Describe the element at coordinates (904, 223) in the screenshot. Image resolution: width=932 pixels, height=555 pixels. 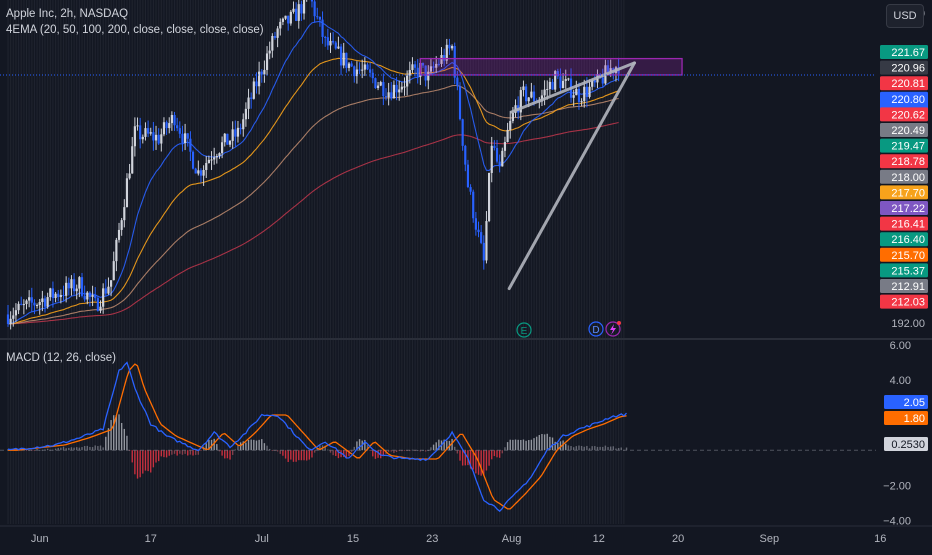
I see `price-label: 216.41` at that location.